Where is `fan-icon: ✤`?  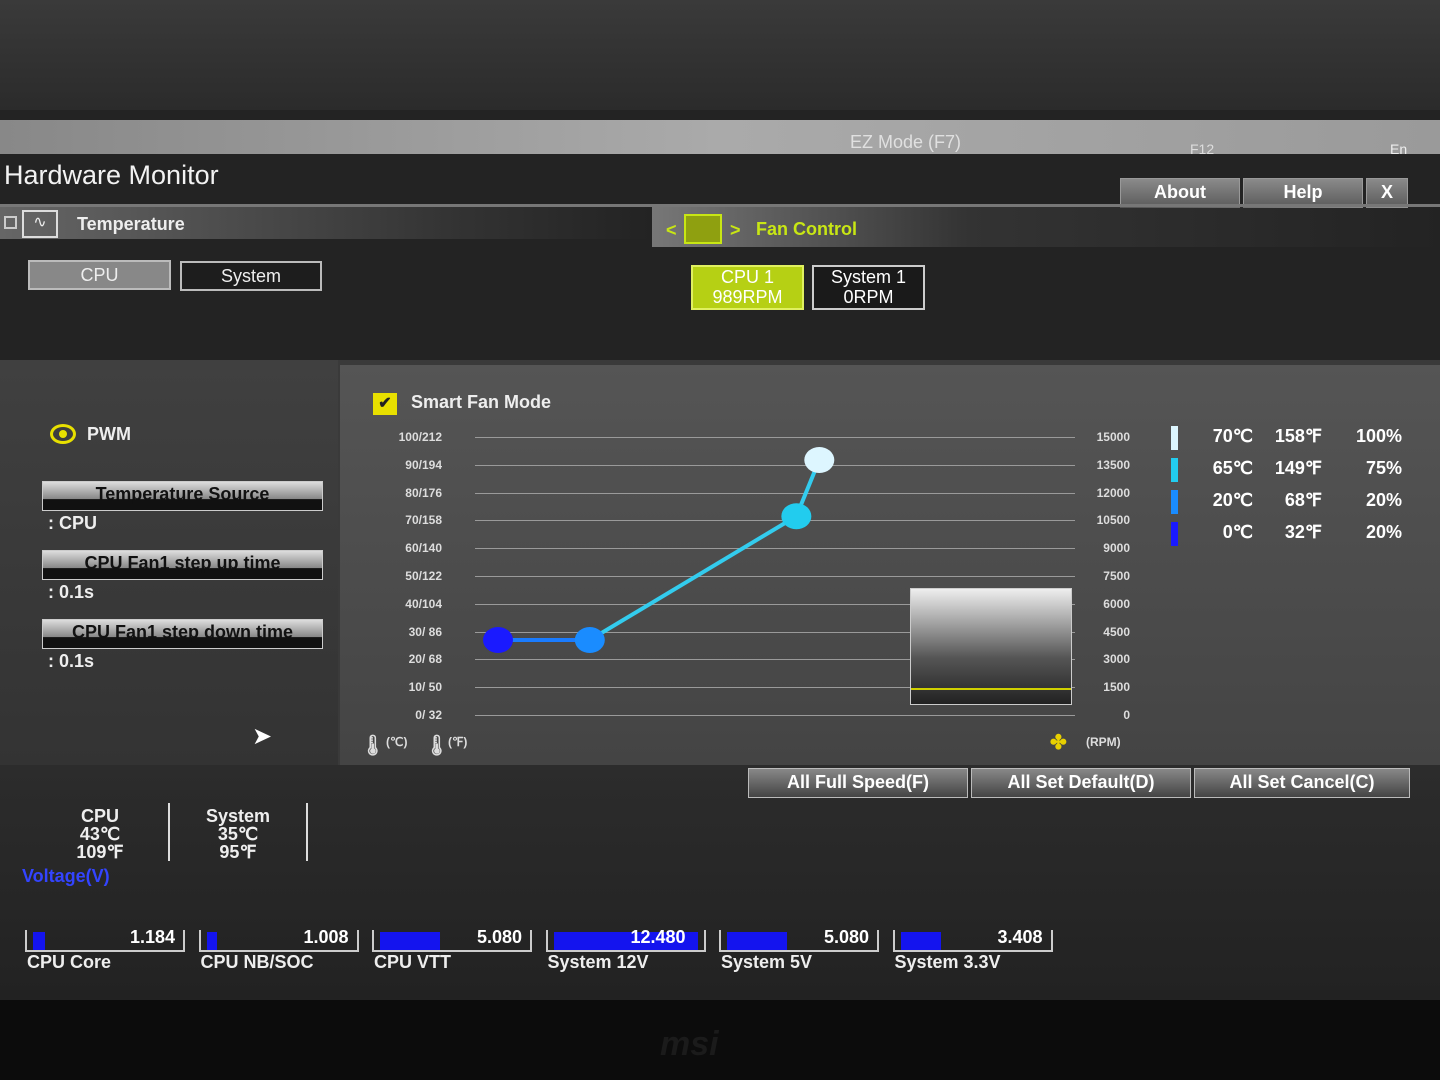 fan-icon: ✤ is located at coordinates (1058, 743).